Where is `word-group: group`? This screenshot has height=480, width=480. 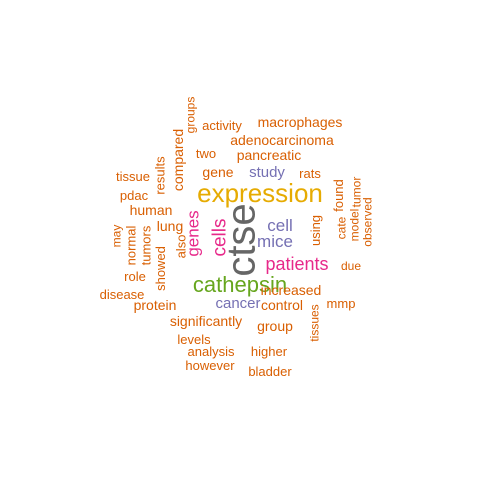 word-group: group is located at coordinates (275, 326).